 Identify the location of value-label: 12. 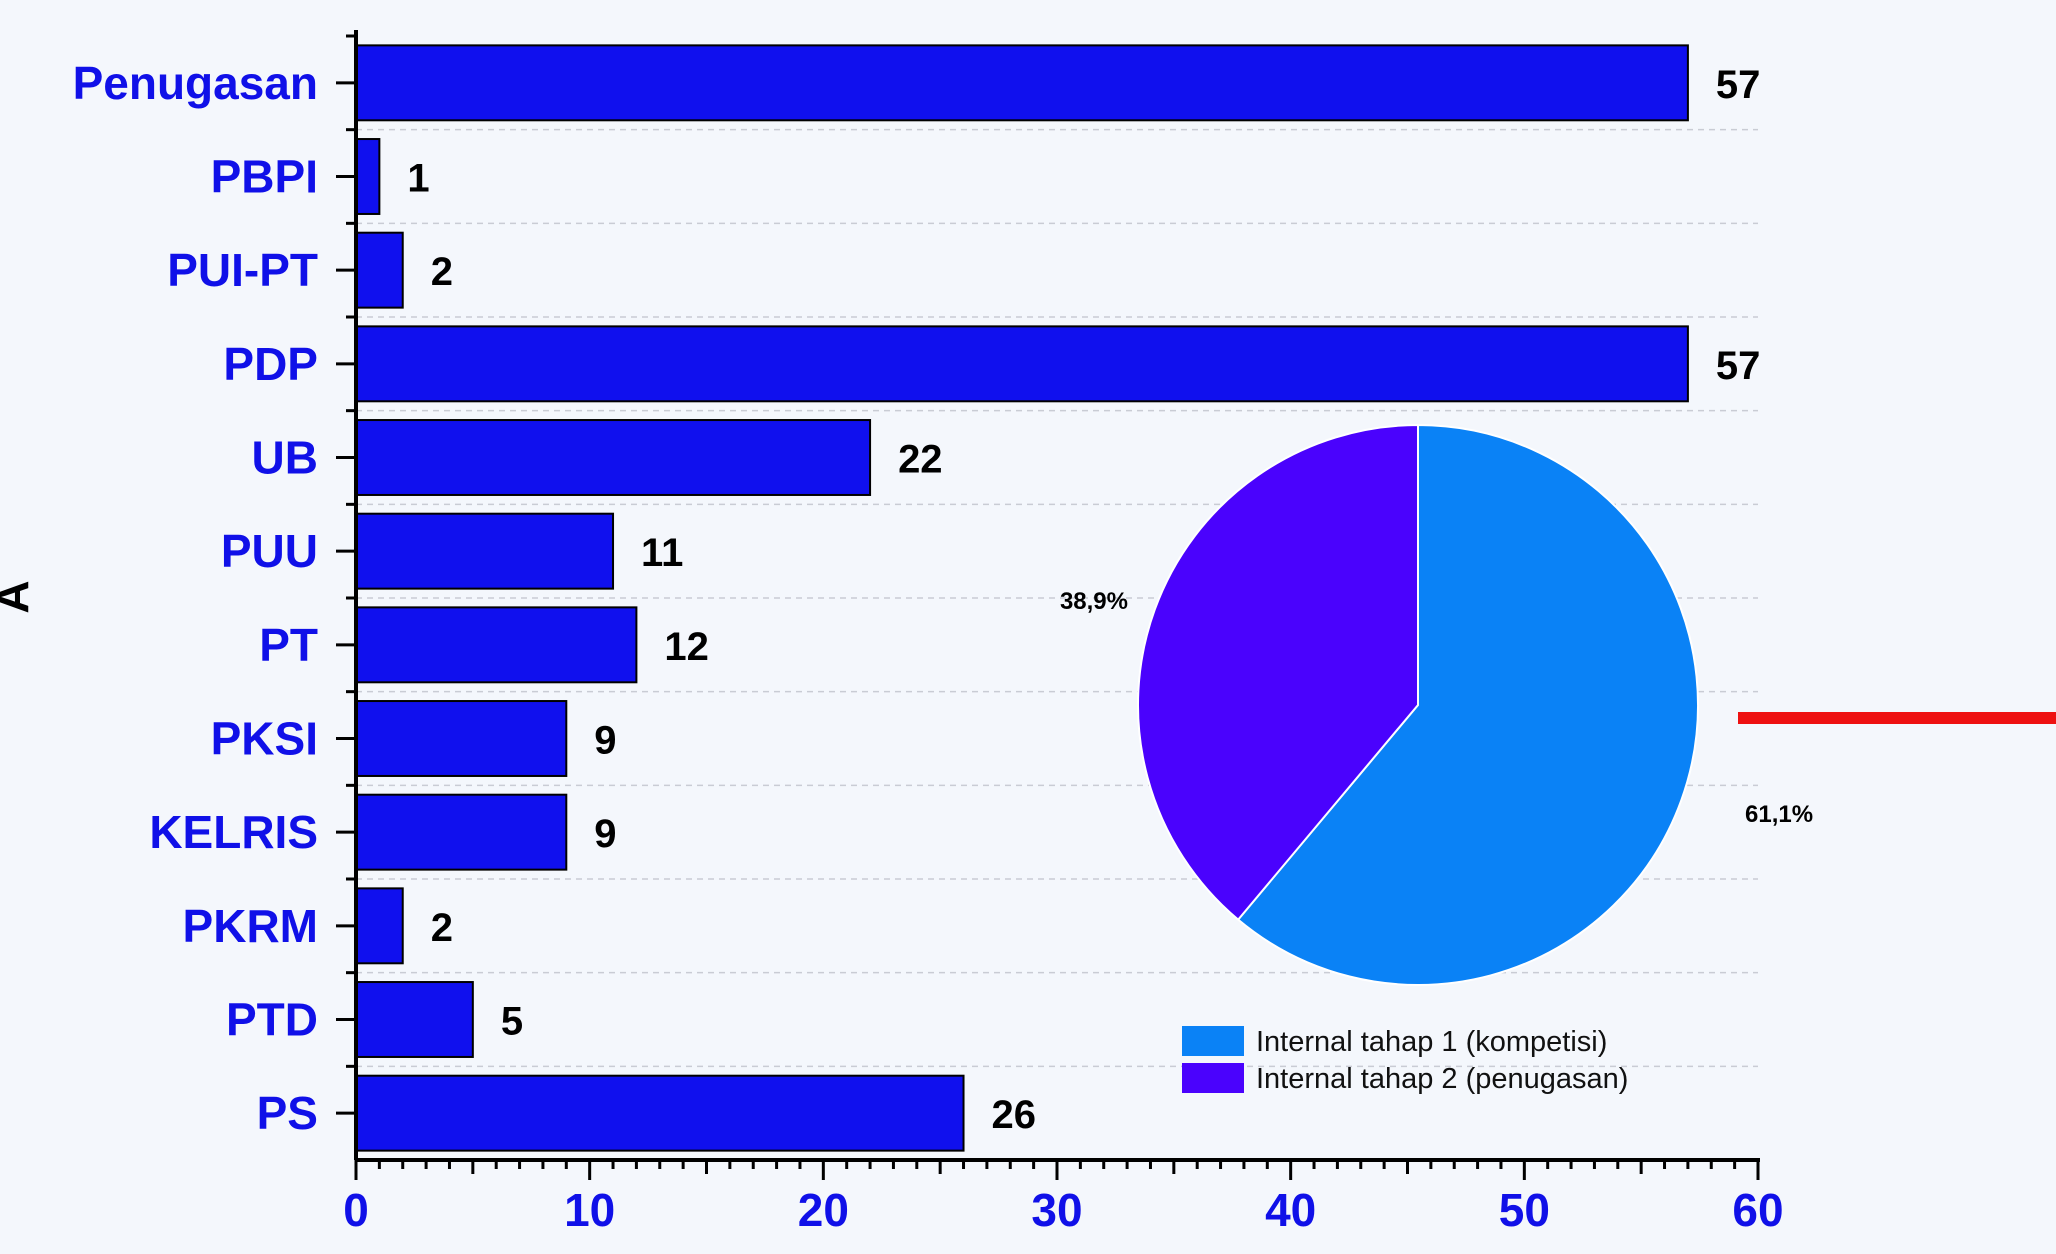
(686, 647).